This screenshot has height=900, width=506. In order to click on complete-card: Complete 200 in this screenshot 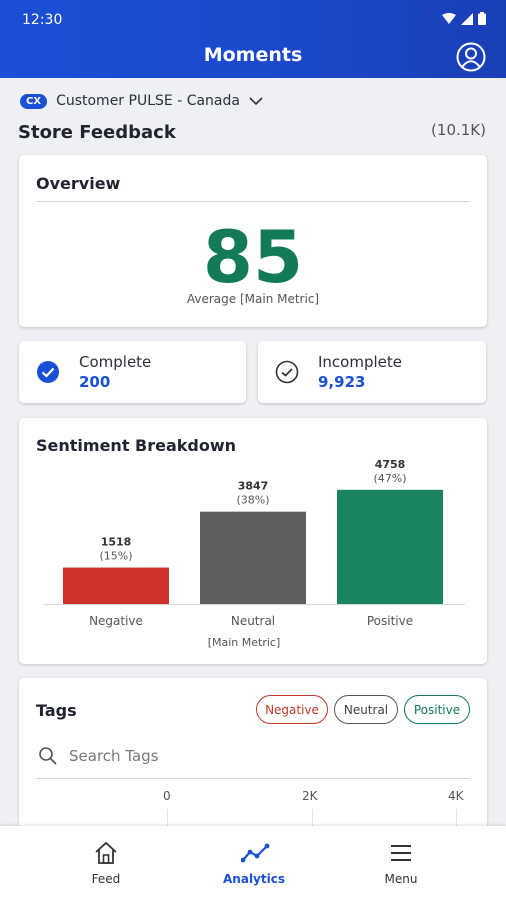, I will do `click(132, 372)`.